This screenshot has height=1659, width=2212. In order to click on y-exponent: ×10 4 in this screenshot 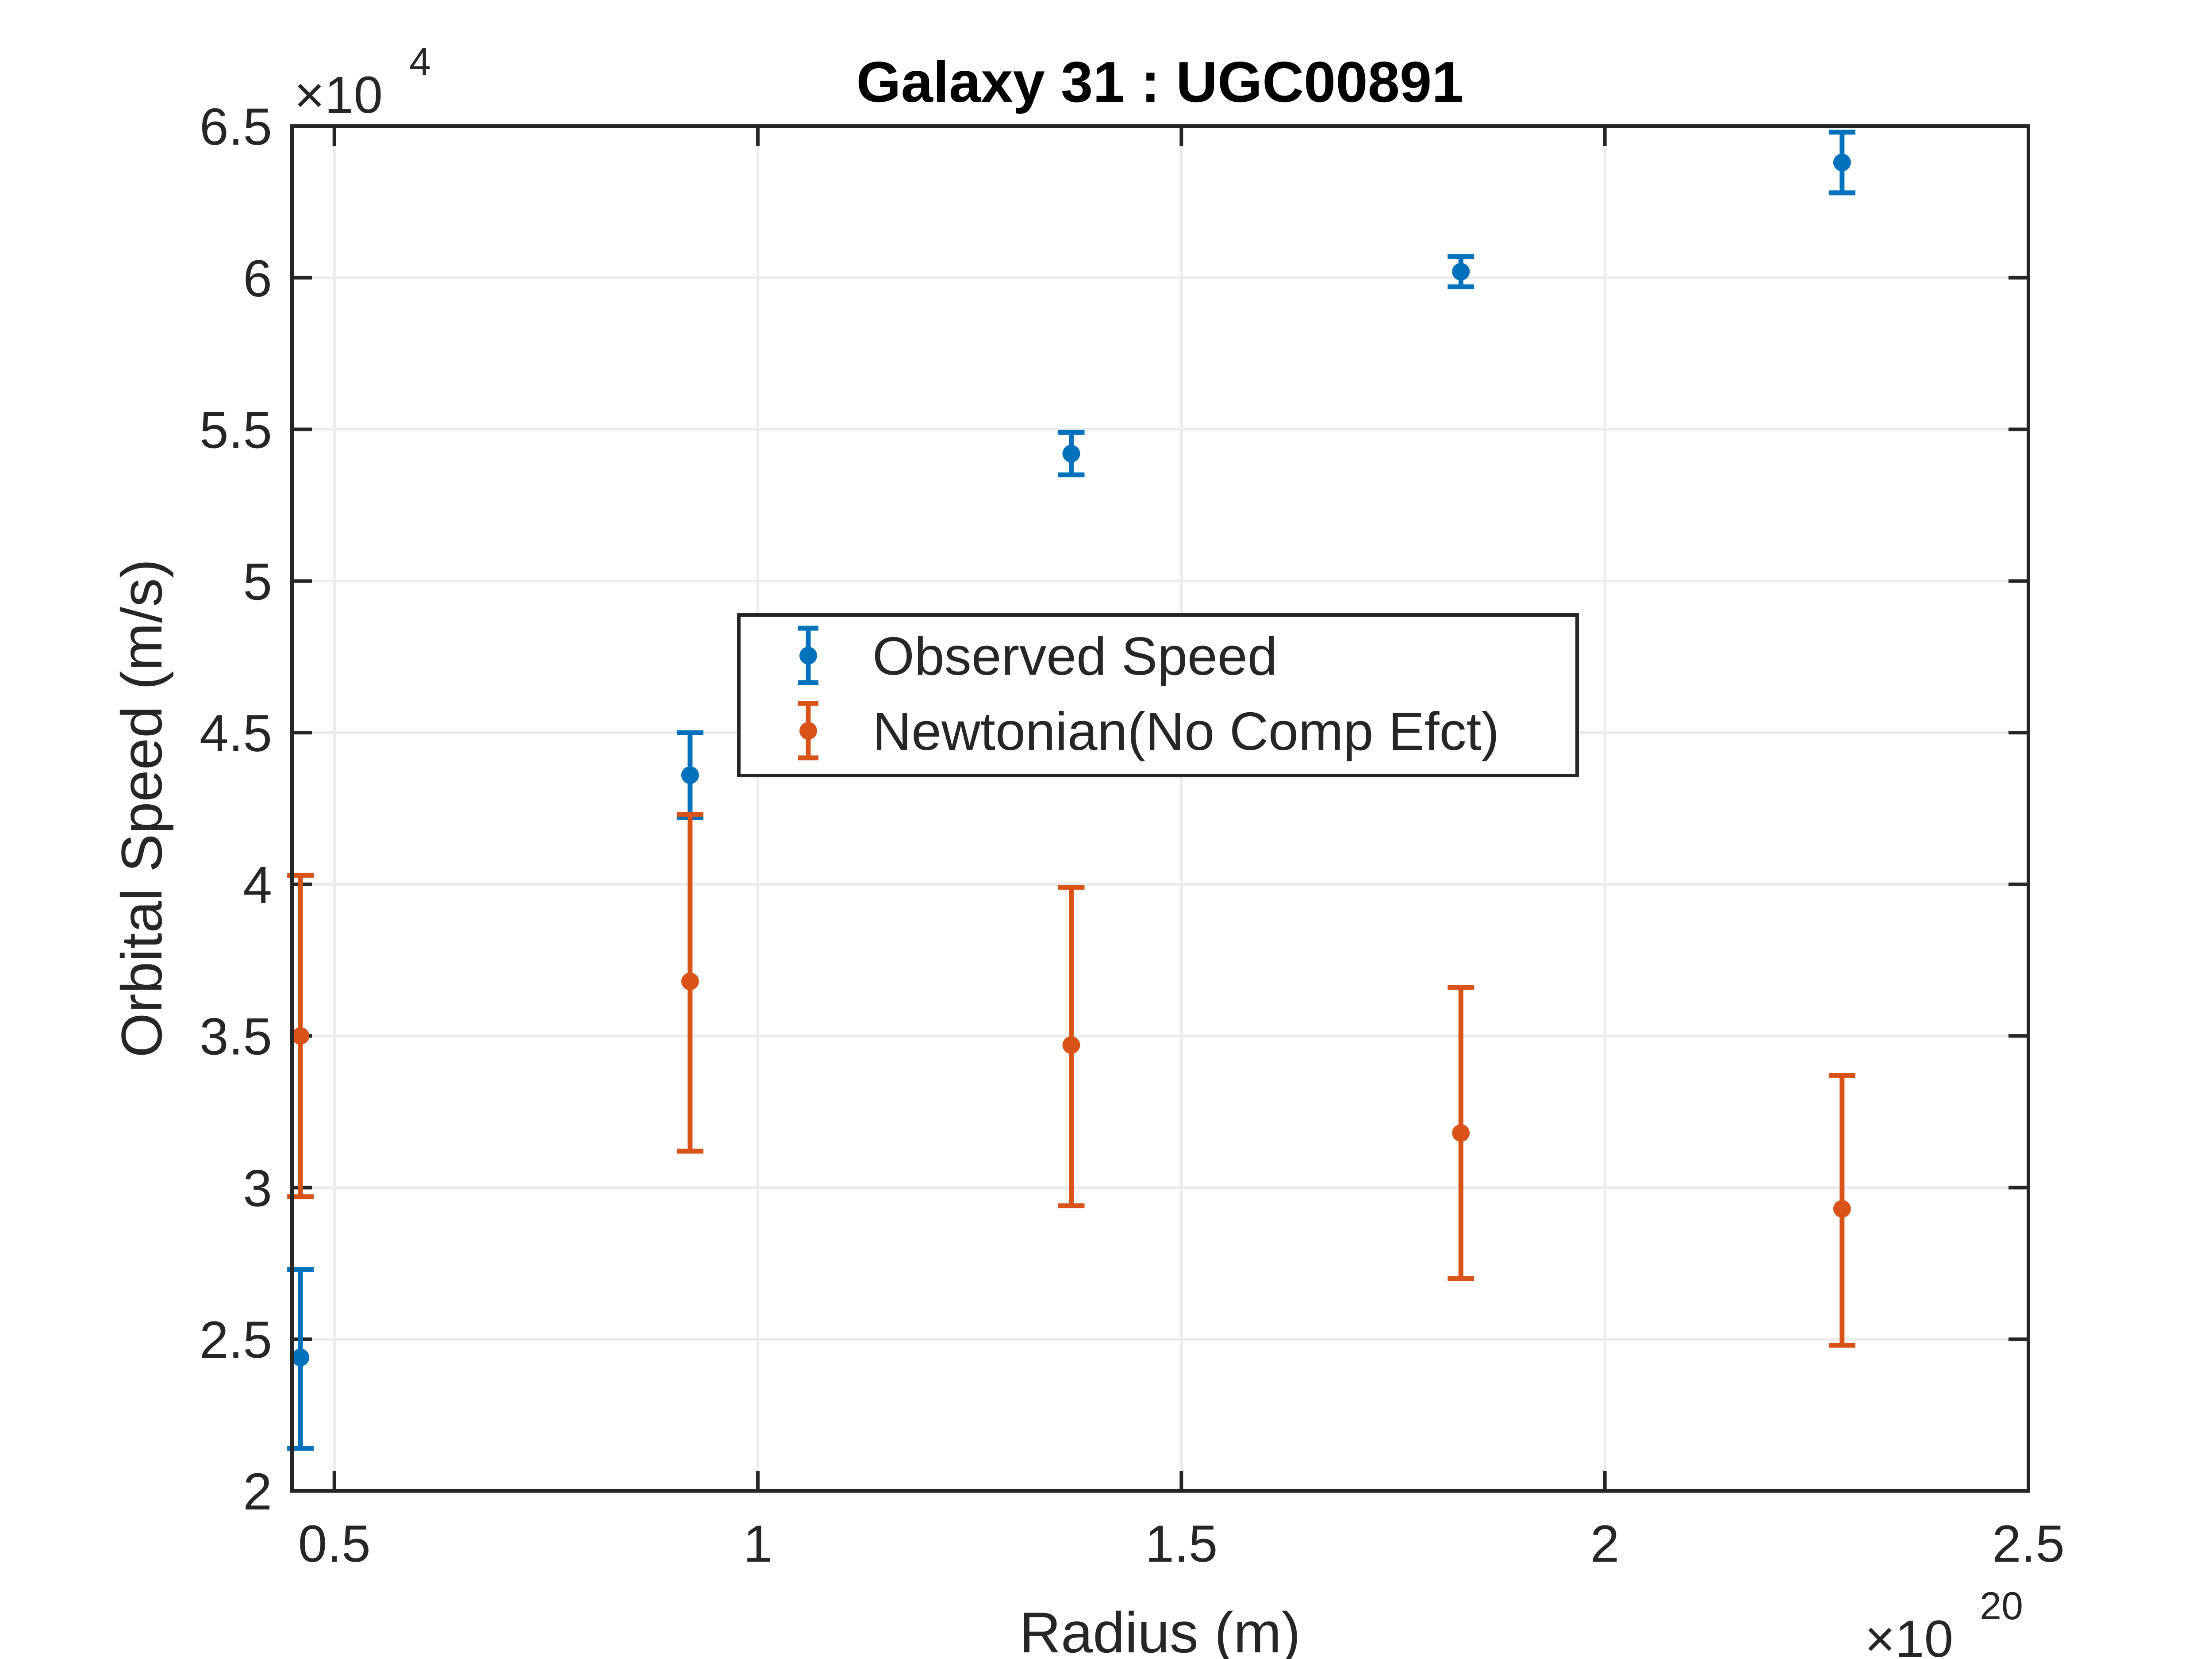, I will do `click(363, 82)`.